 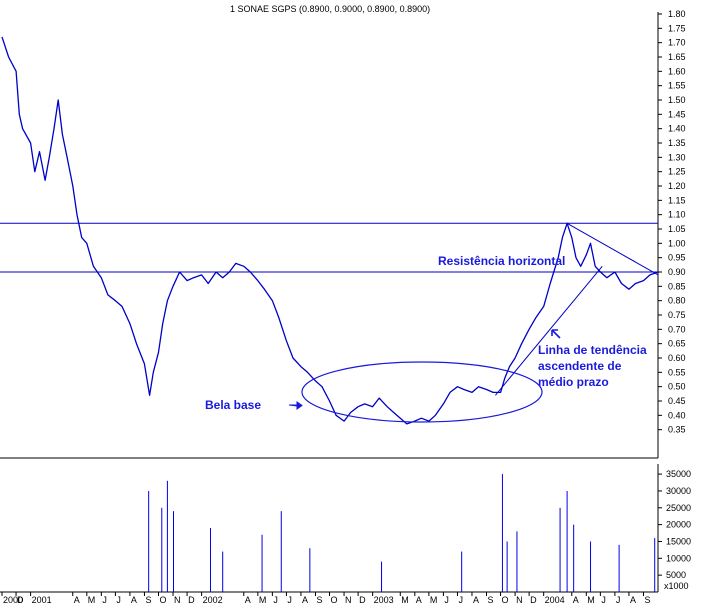 What do you see at coordinates (13, 599) in the screenshot?
I see `time-tick-label: 2000` at bounding box center [13, 599].